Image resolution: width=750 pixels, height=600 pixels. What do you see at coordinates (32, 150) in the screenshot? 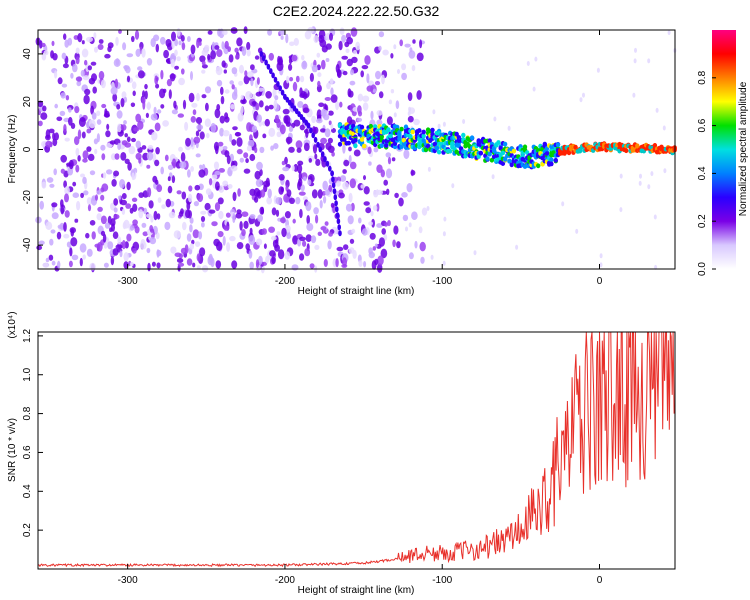
I see `spectrogram-y-ticks: -40 -20 0 20 40` at bounding box center [32, 150].